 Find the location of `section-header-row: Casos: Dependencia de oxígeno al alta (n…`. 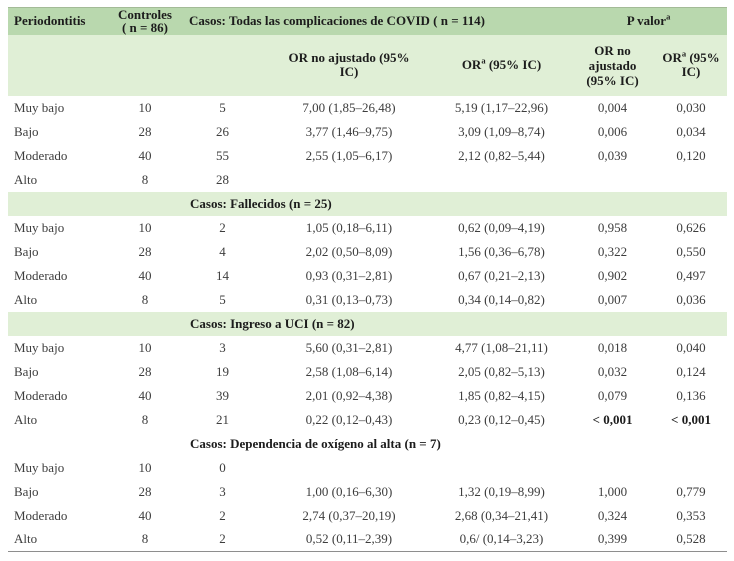

section-header-row: Casos: Dependencia de oxígeno al alta (n… is located at coordinates (368, 443).